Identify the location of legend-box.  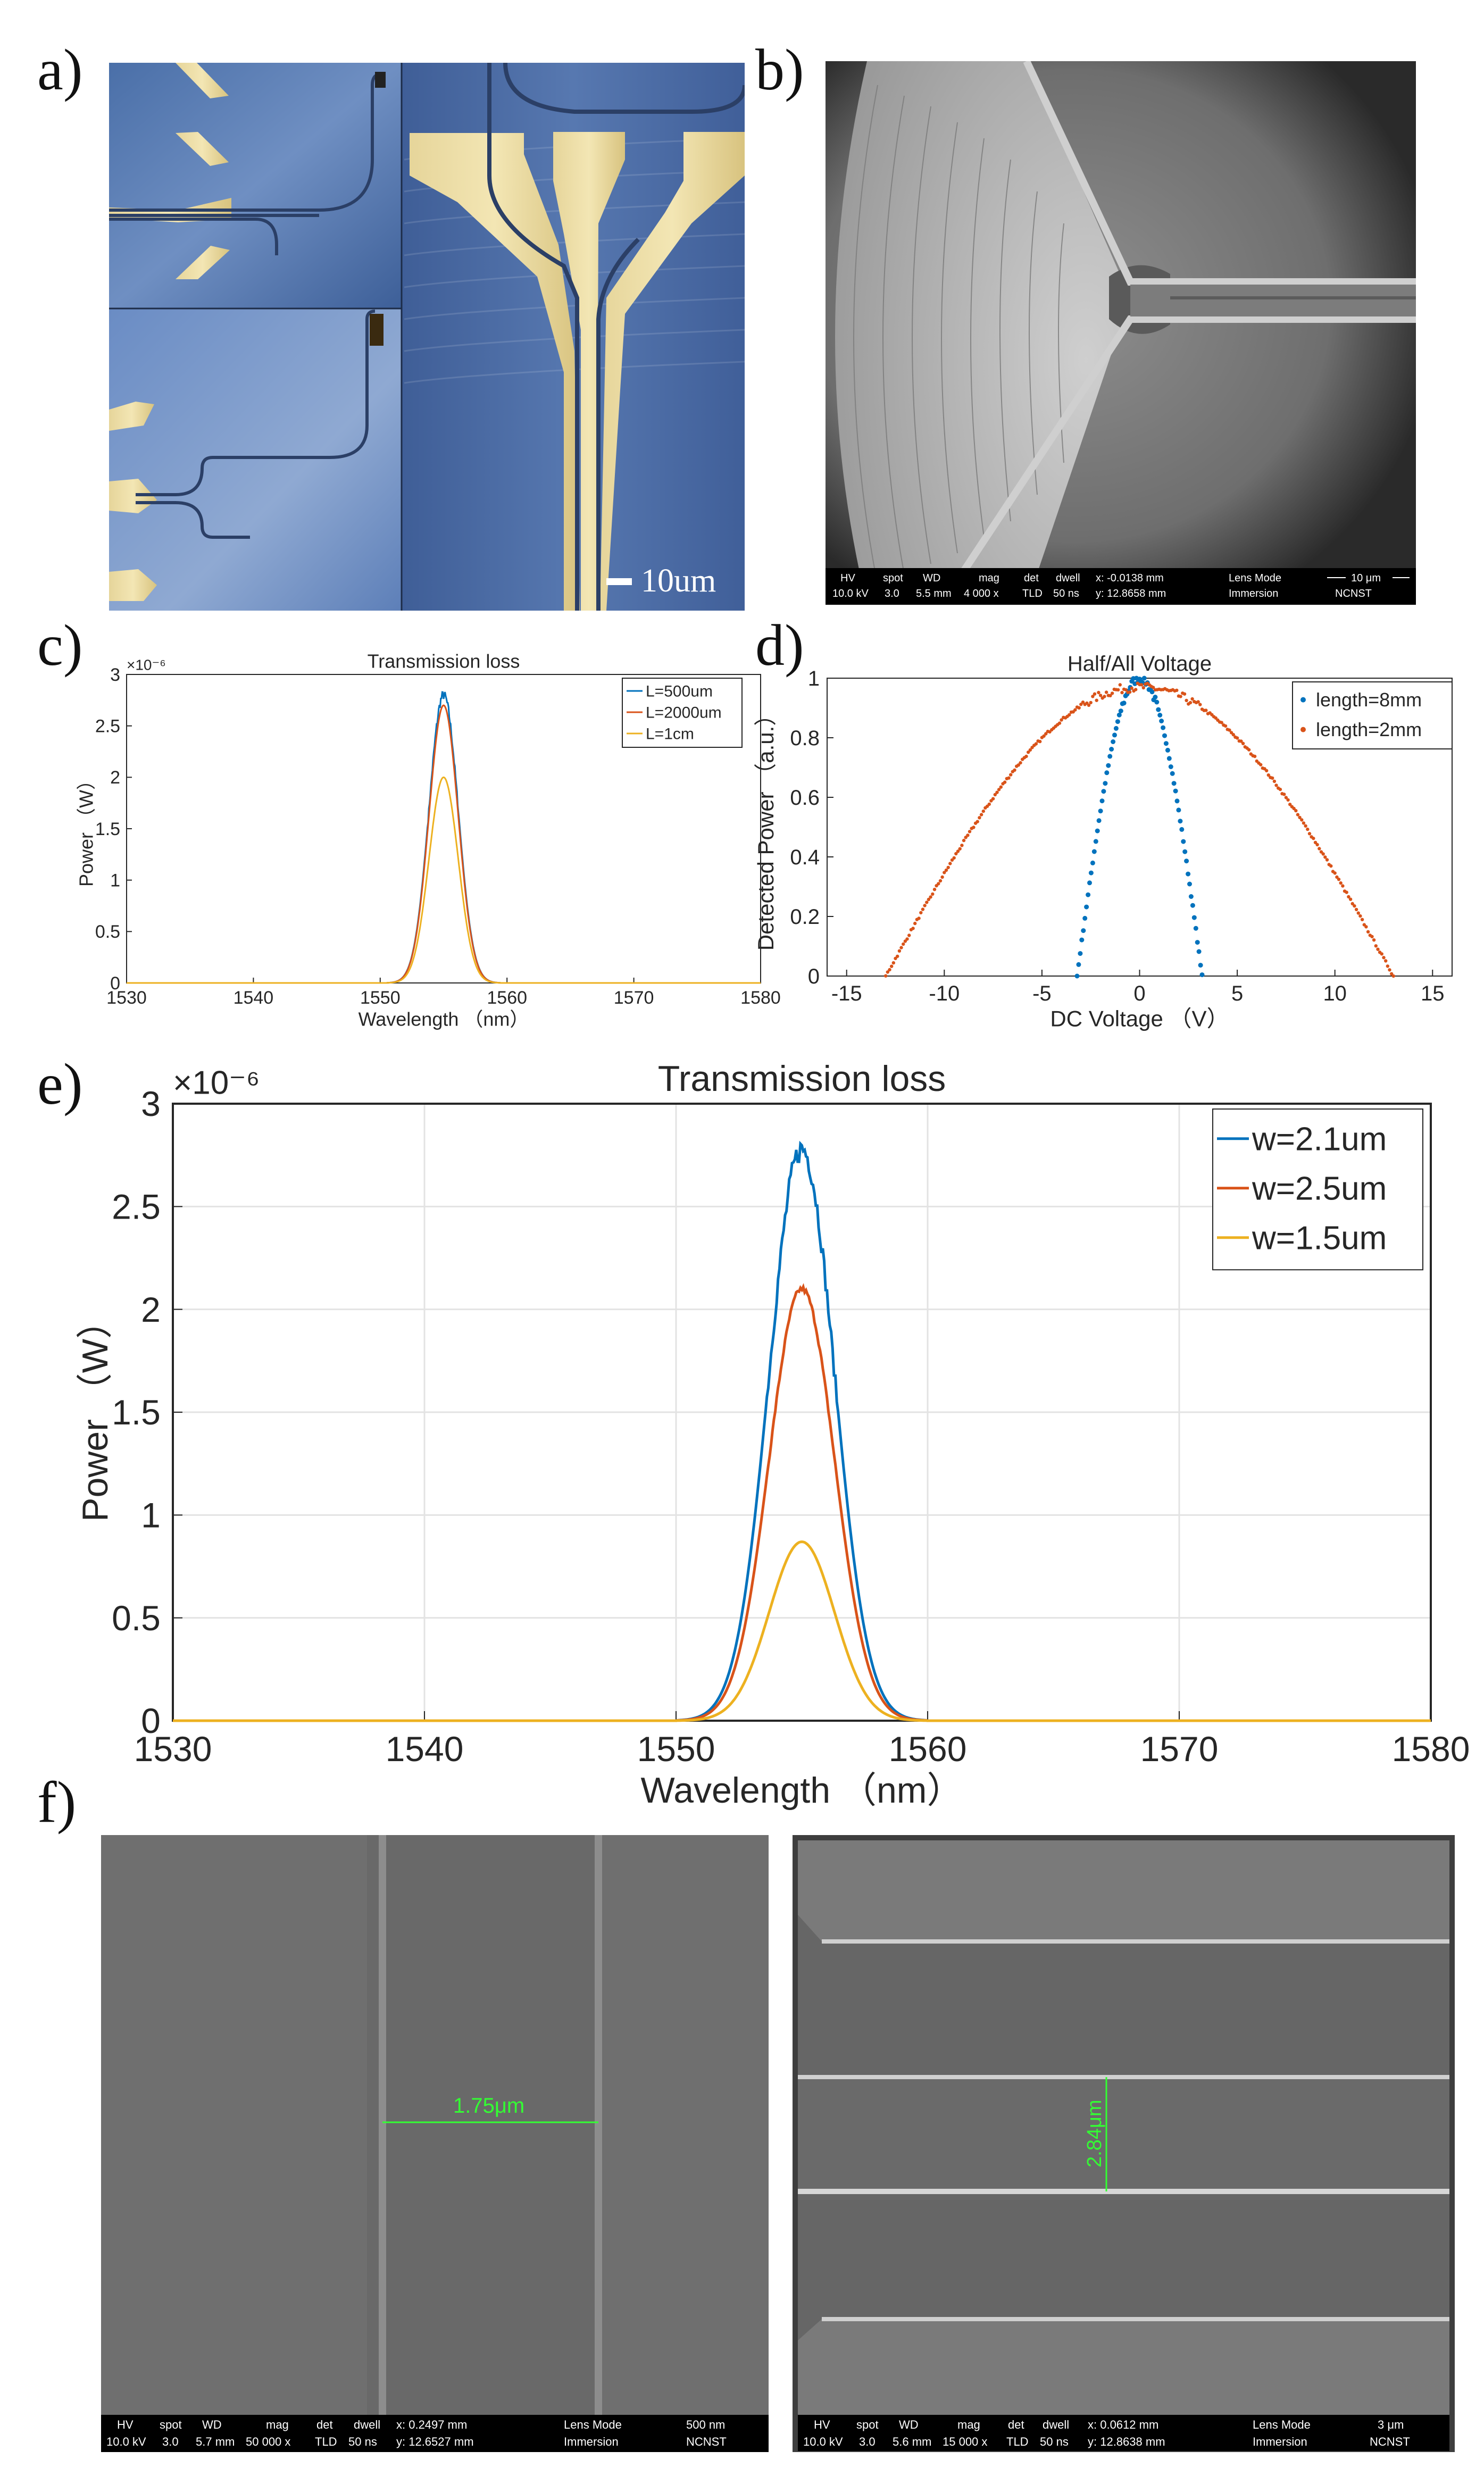
(1372, 715).